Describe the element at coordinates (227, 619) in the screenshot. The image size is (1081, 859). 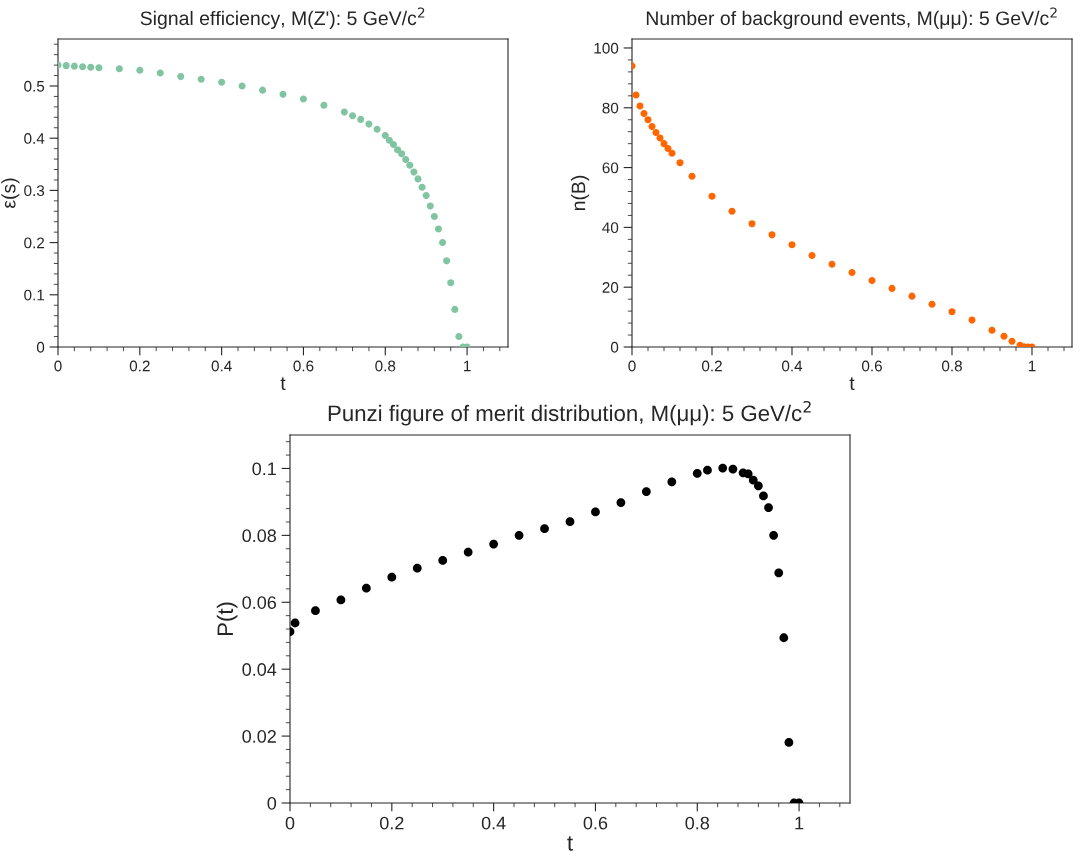
I see `y-axis-title: P(t)` at that location.